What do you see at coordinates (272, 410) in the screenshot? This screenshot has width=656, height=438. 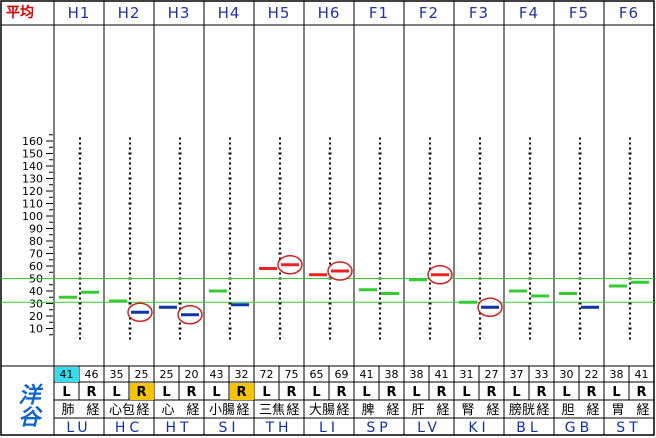 I see `meridian-name: 三焦` at bounding box center [272, 410].